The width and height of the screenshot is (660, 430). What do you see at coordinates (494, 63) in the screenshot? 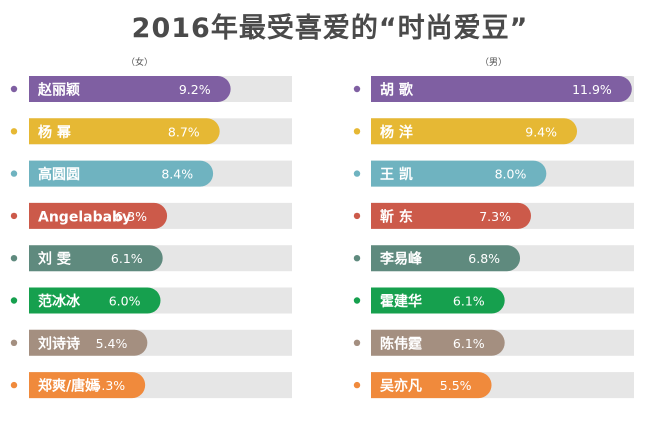
I see `male-subtitle: （男）` at bounding box center [494, 63].